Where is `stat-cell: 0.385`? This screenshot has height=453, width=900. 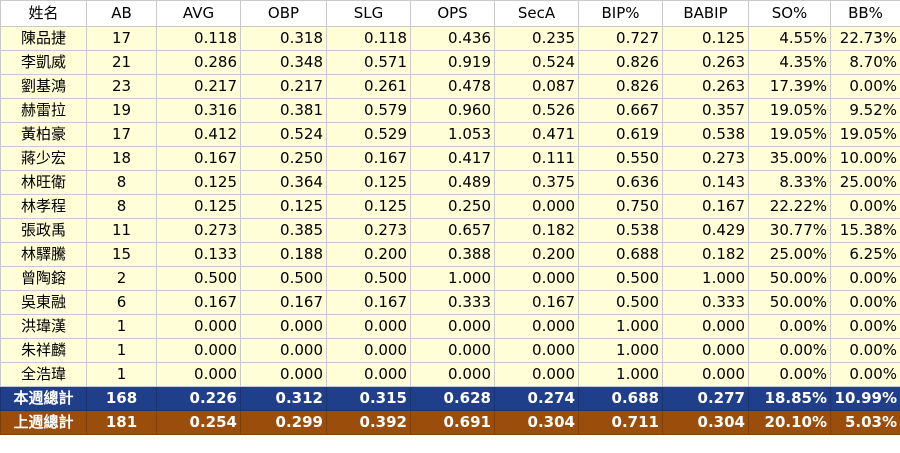 stat-cell: 0.385 is located at coordinates (283, 230).